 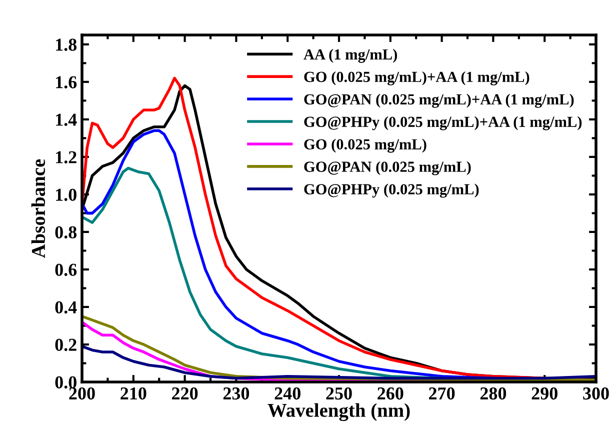 I want to click on legend-label: GO@PAN (0.025 mg/mL)+AA (1 mg/mL), so click(x=439, y=101).